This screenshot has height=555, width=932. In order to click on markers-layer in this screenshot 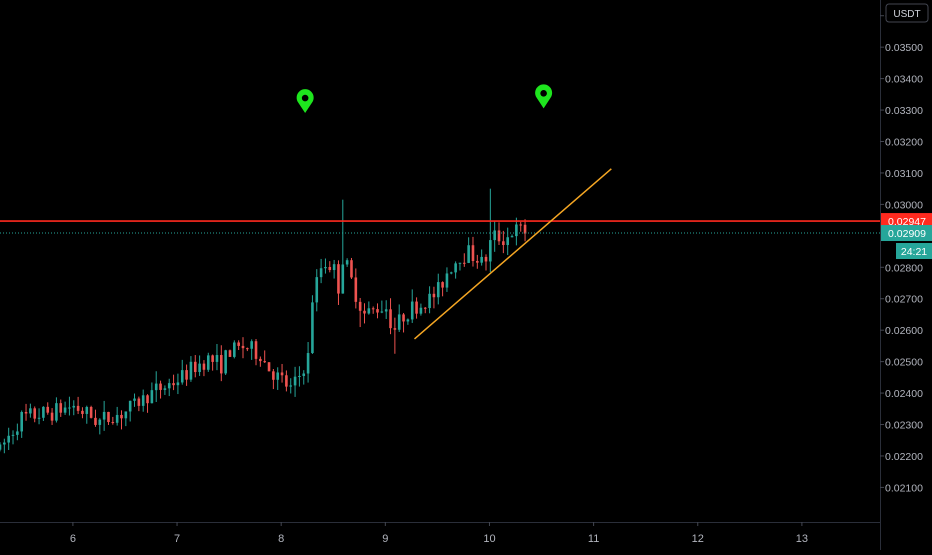, I will do `click(424, 99)`.